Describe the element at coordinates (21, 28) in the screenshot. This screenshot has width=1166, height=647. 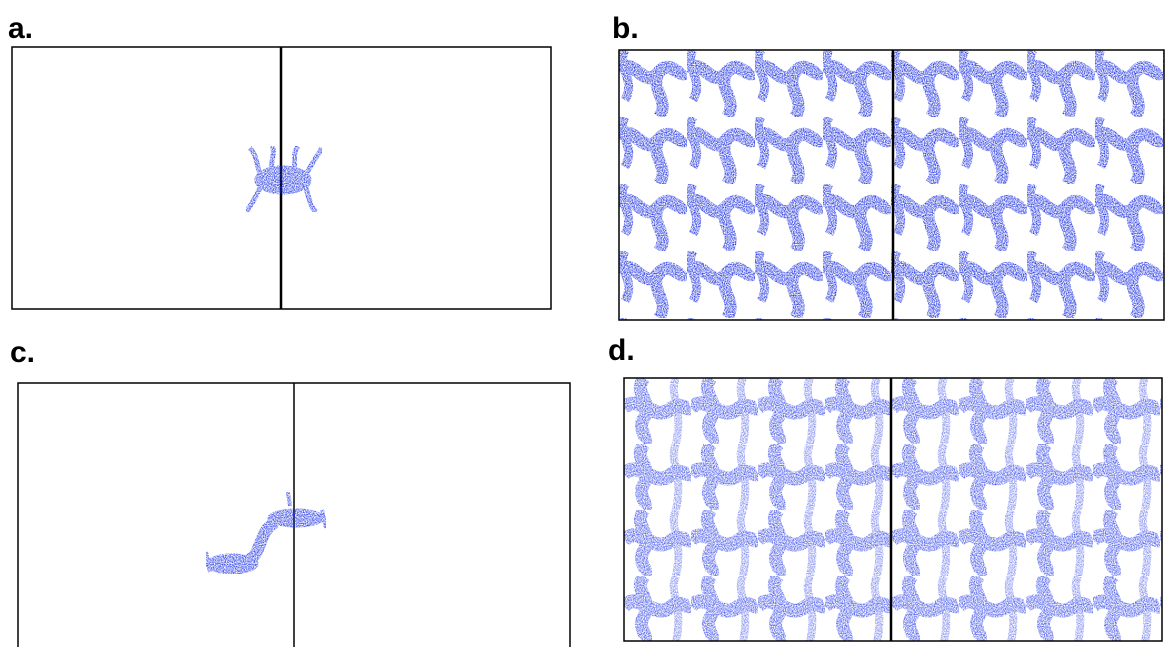
I see `panel-label: a.` at that location.